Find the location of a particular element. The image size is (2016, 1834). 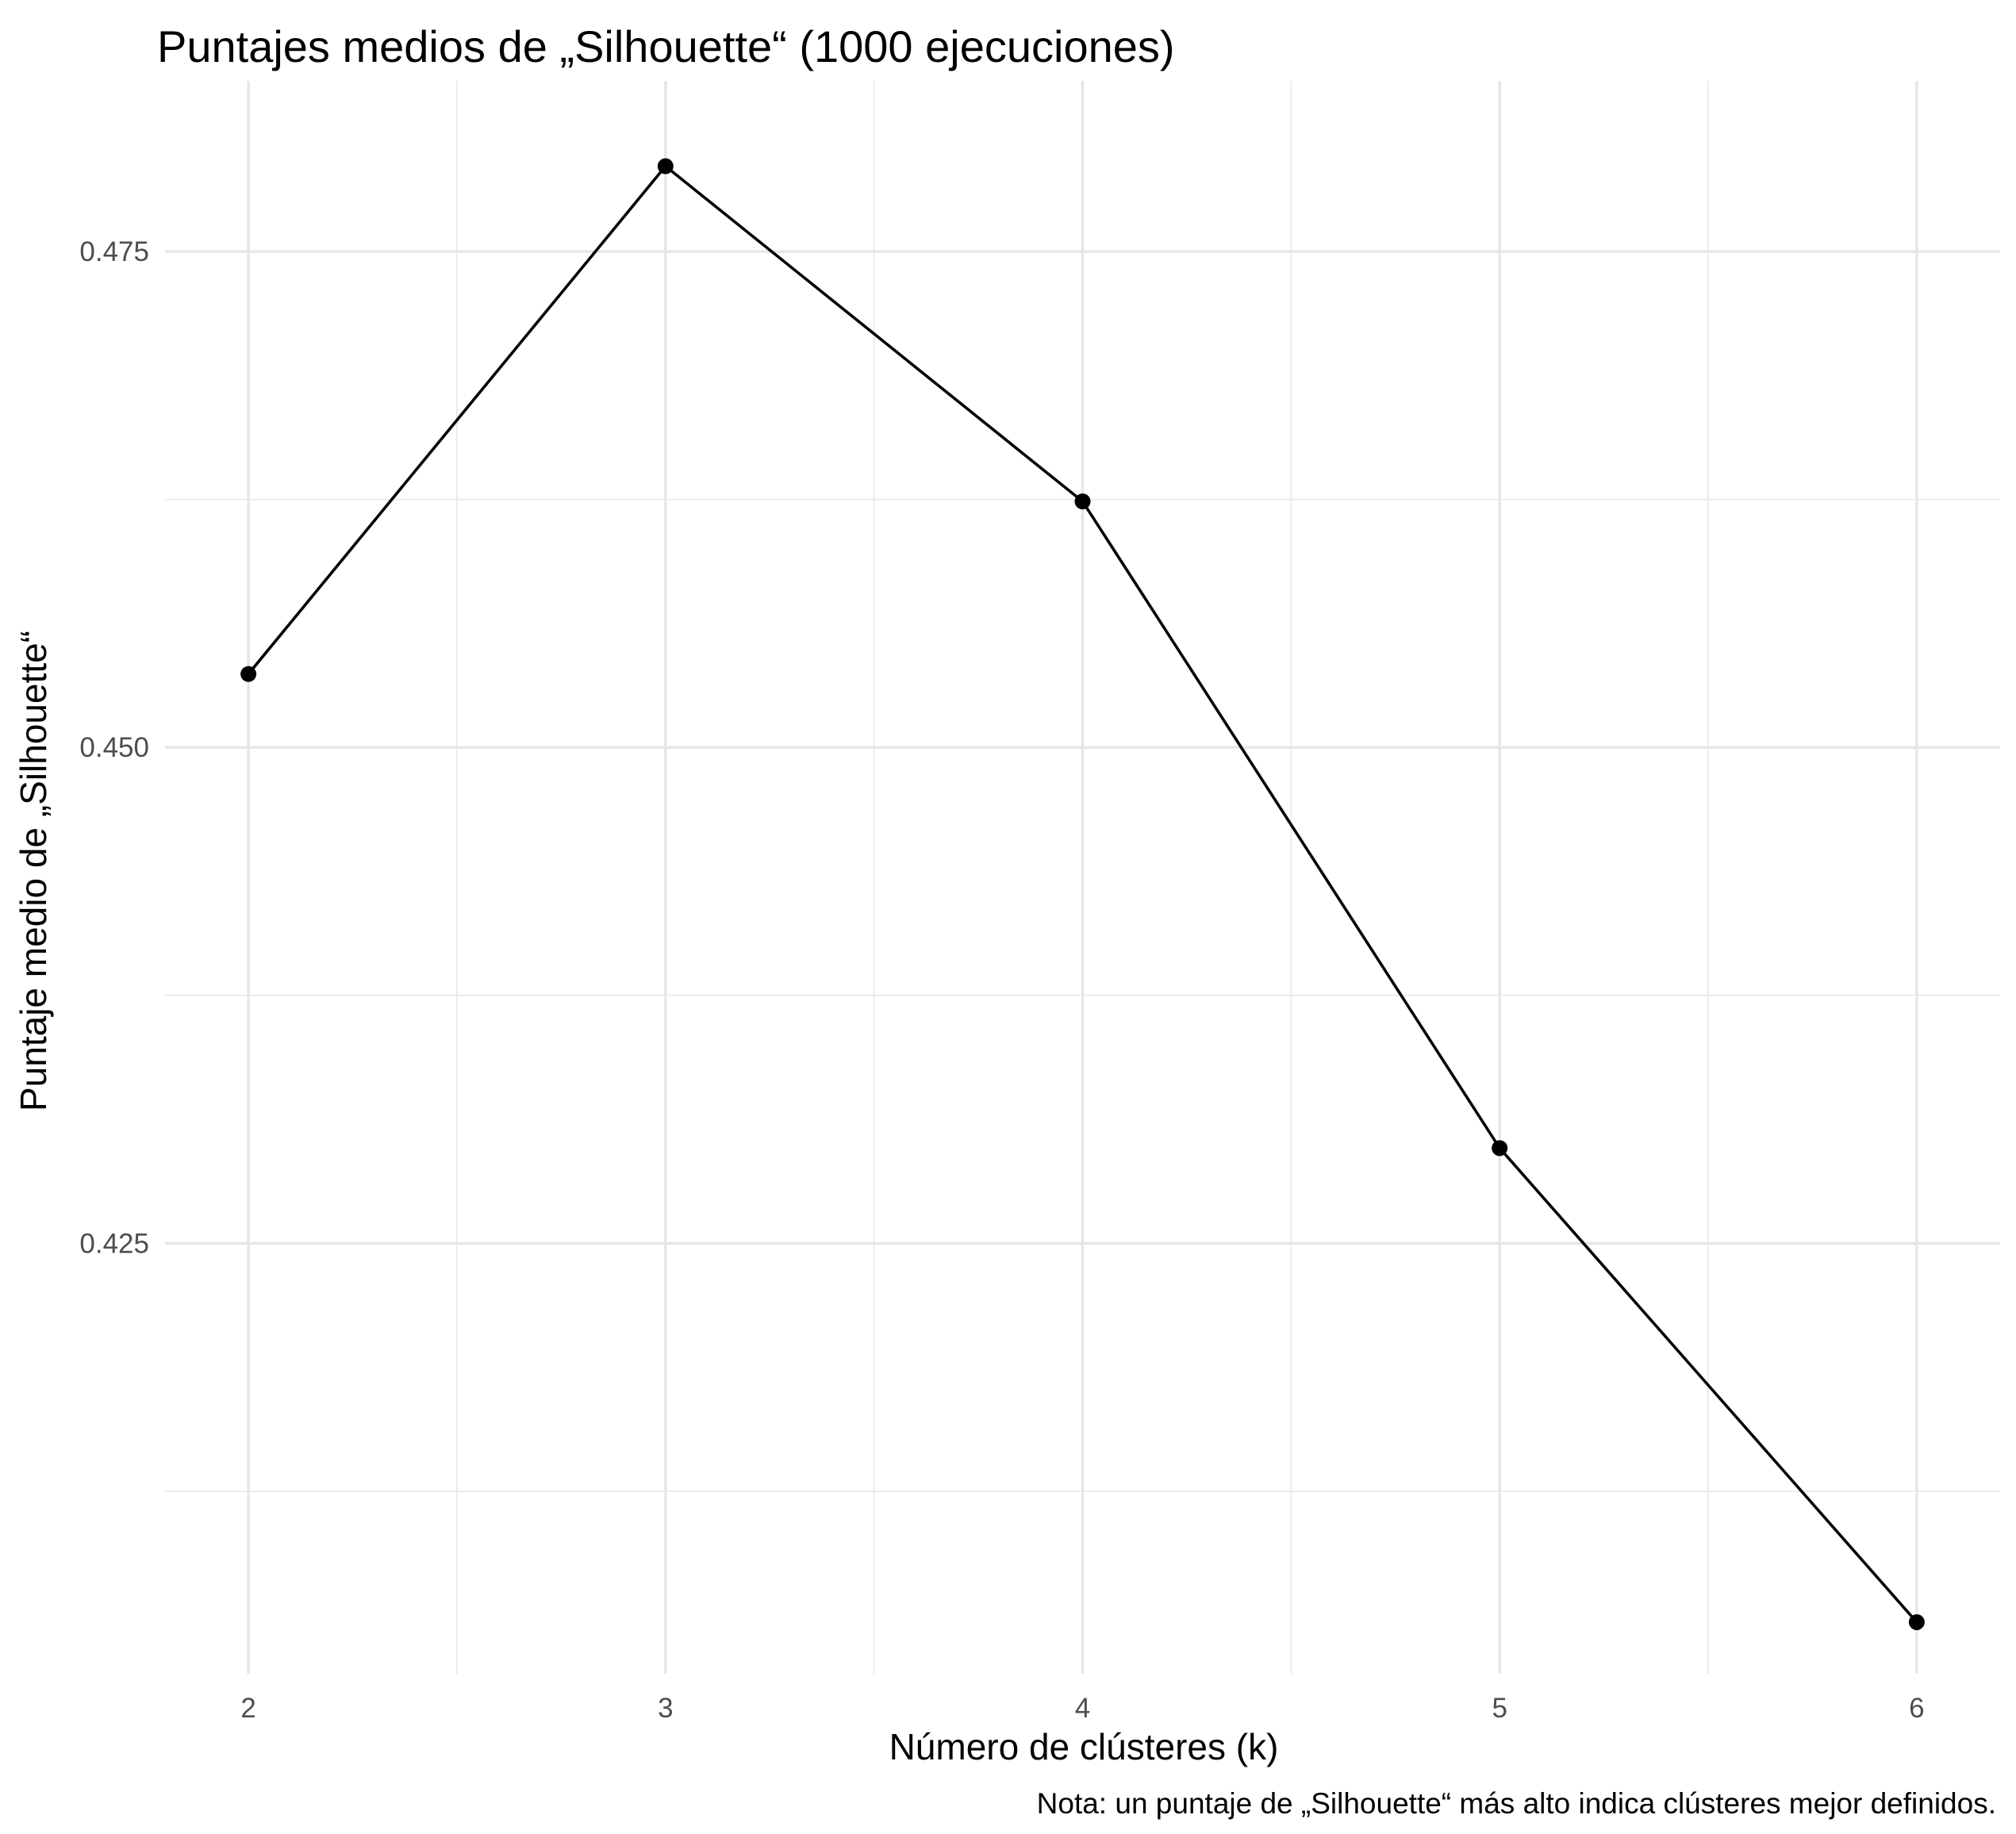

y-tick-label: 0.475 is located at coordinates (114, 251).